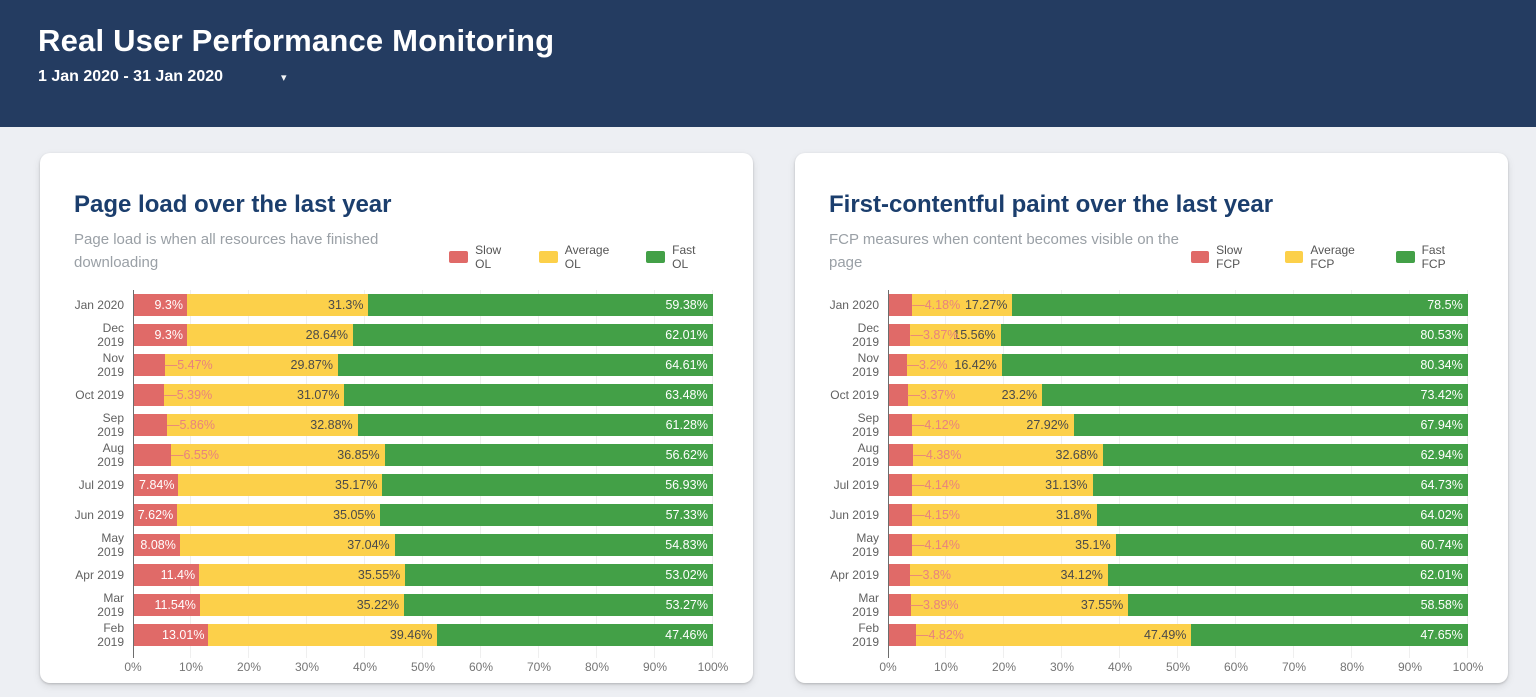 This screenshot has width=1536, height=697. I want to click on bar-segment-fast: 53.02%, so click(559, 575).